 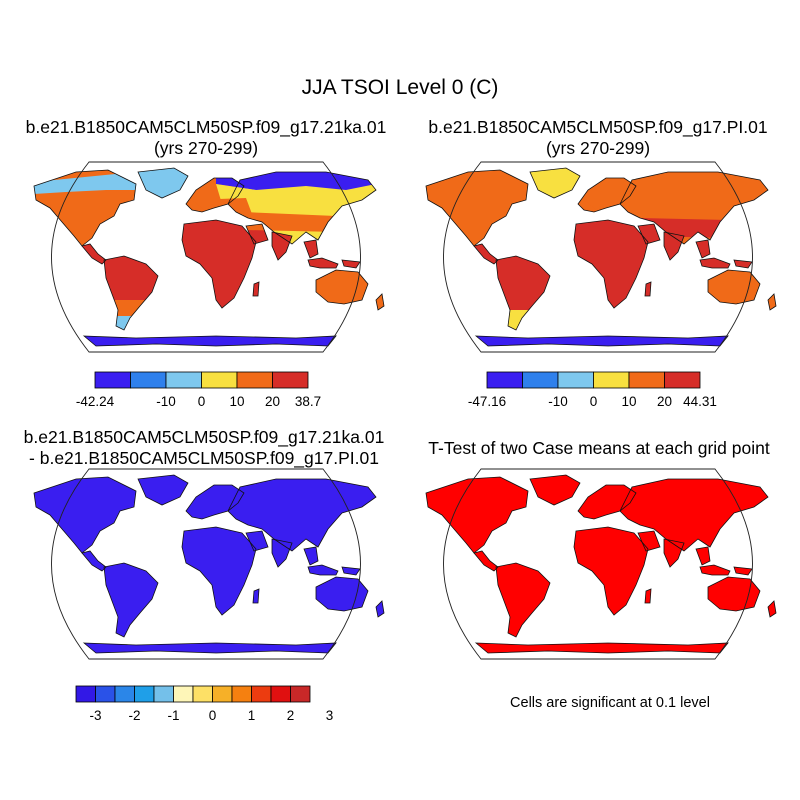 What do you see at coordinates (257, 234) in the screenshot?
I see `coastline-arabia` at bounding box center [257, 234].